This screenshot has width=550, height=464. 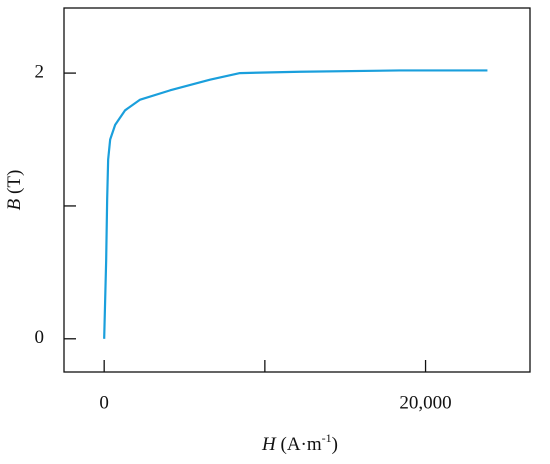 I want to click on y-label-symbol: B, so click(x=14, y=204).